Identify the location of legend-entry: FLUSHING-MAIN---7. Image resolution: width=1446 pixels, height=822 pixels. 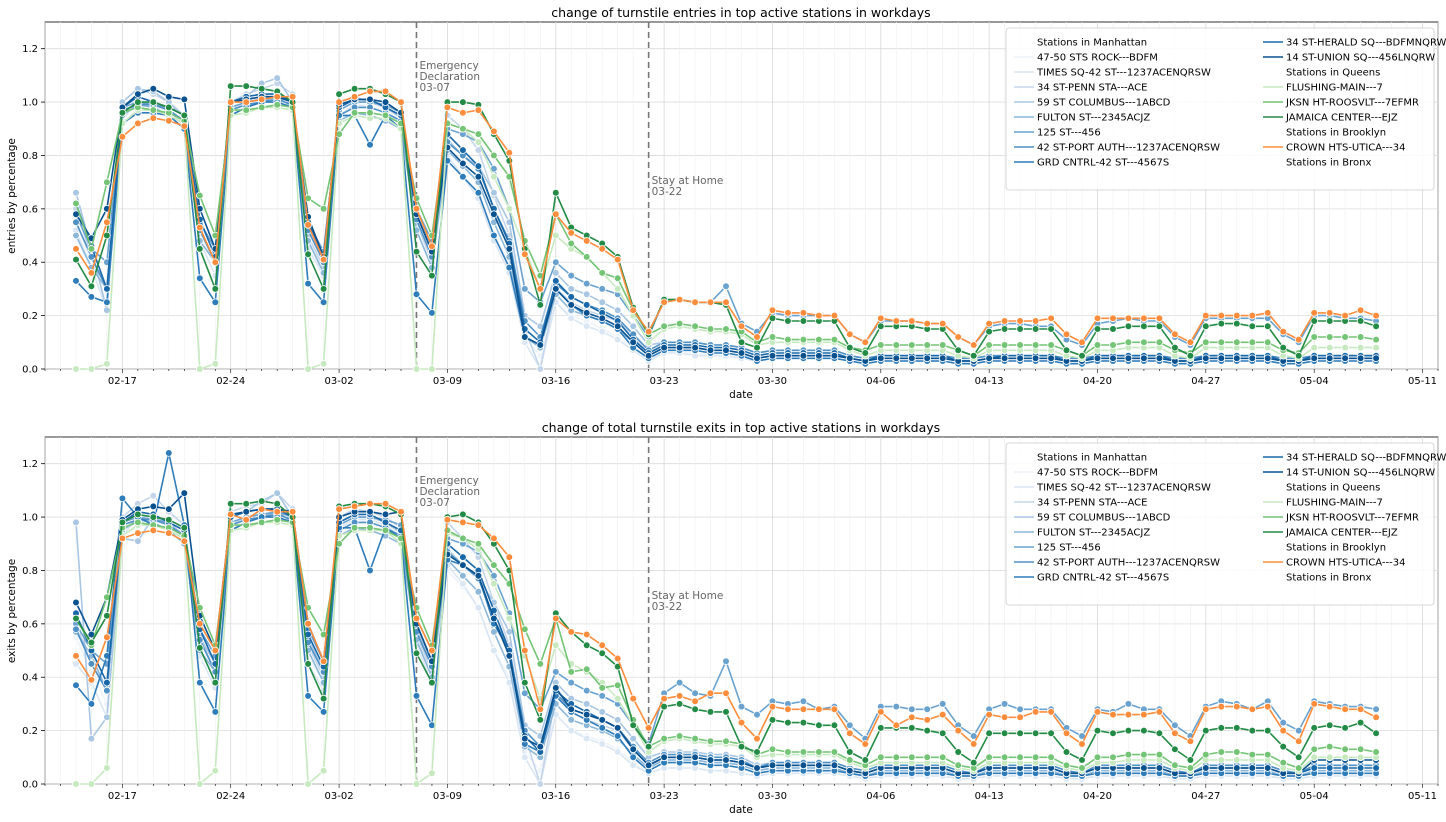
(1334, 503).